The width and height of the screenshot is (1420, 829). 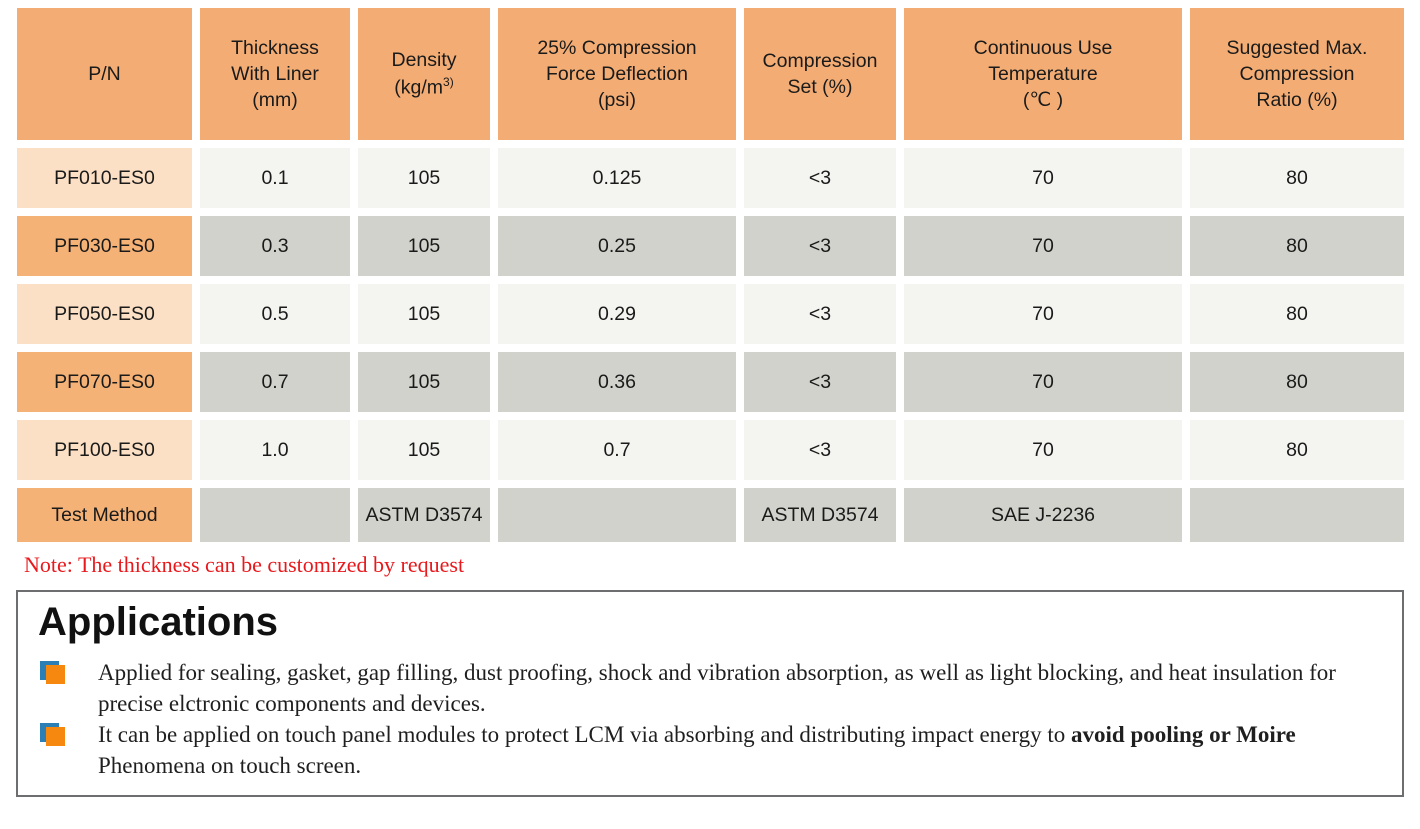 I want to click on header-superscript: 3), so click(x=448, y=81).